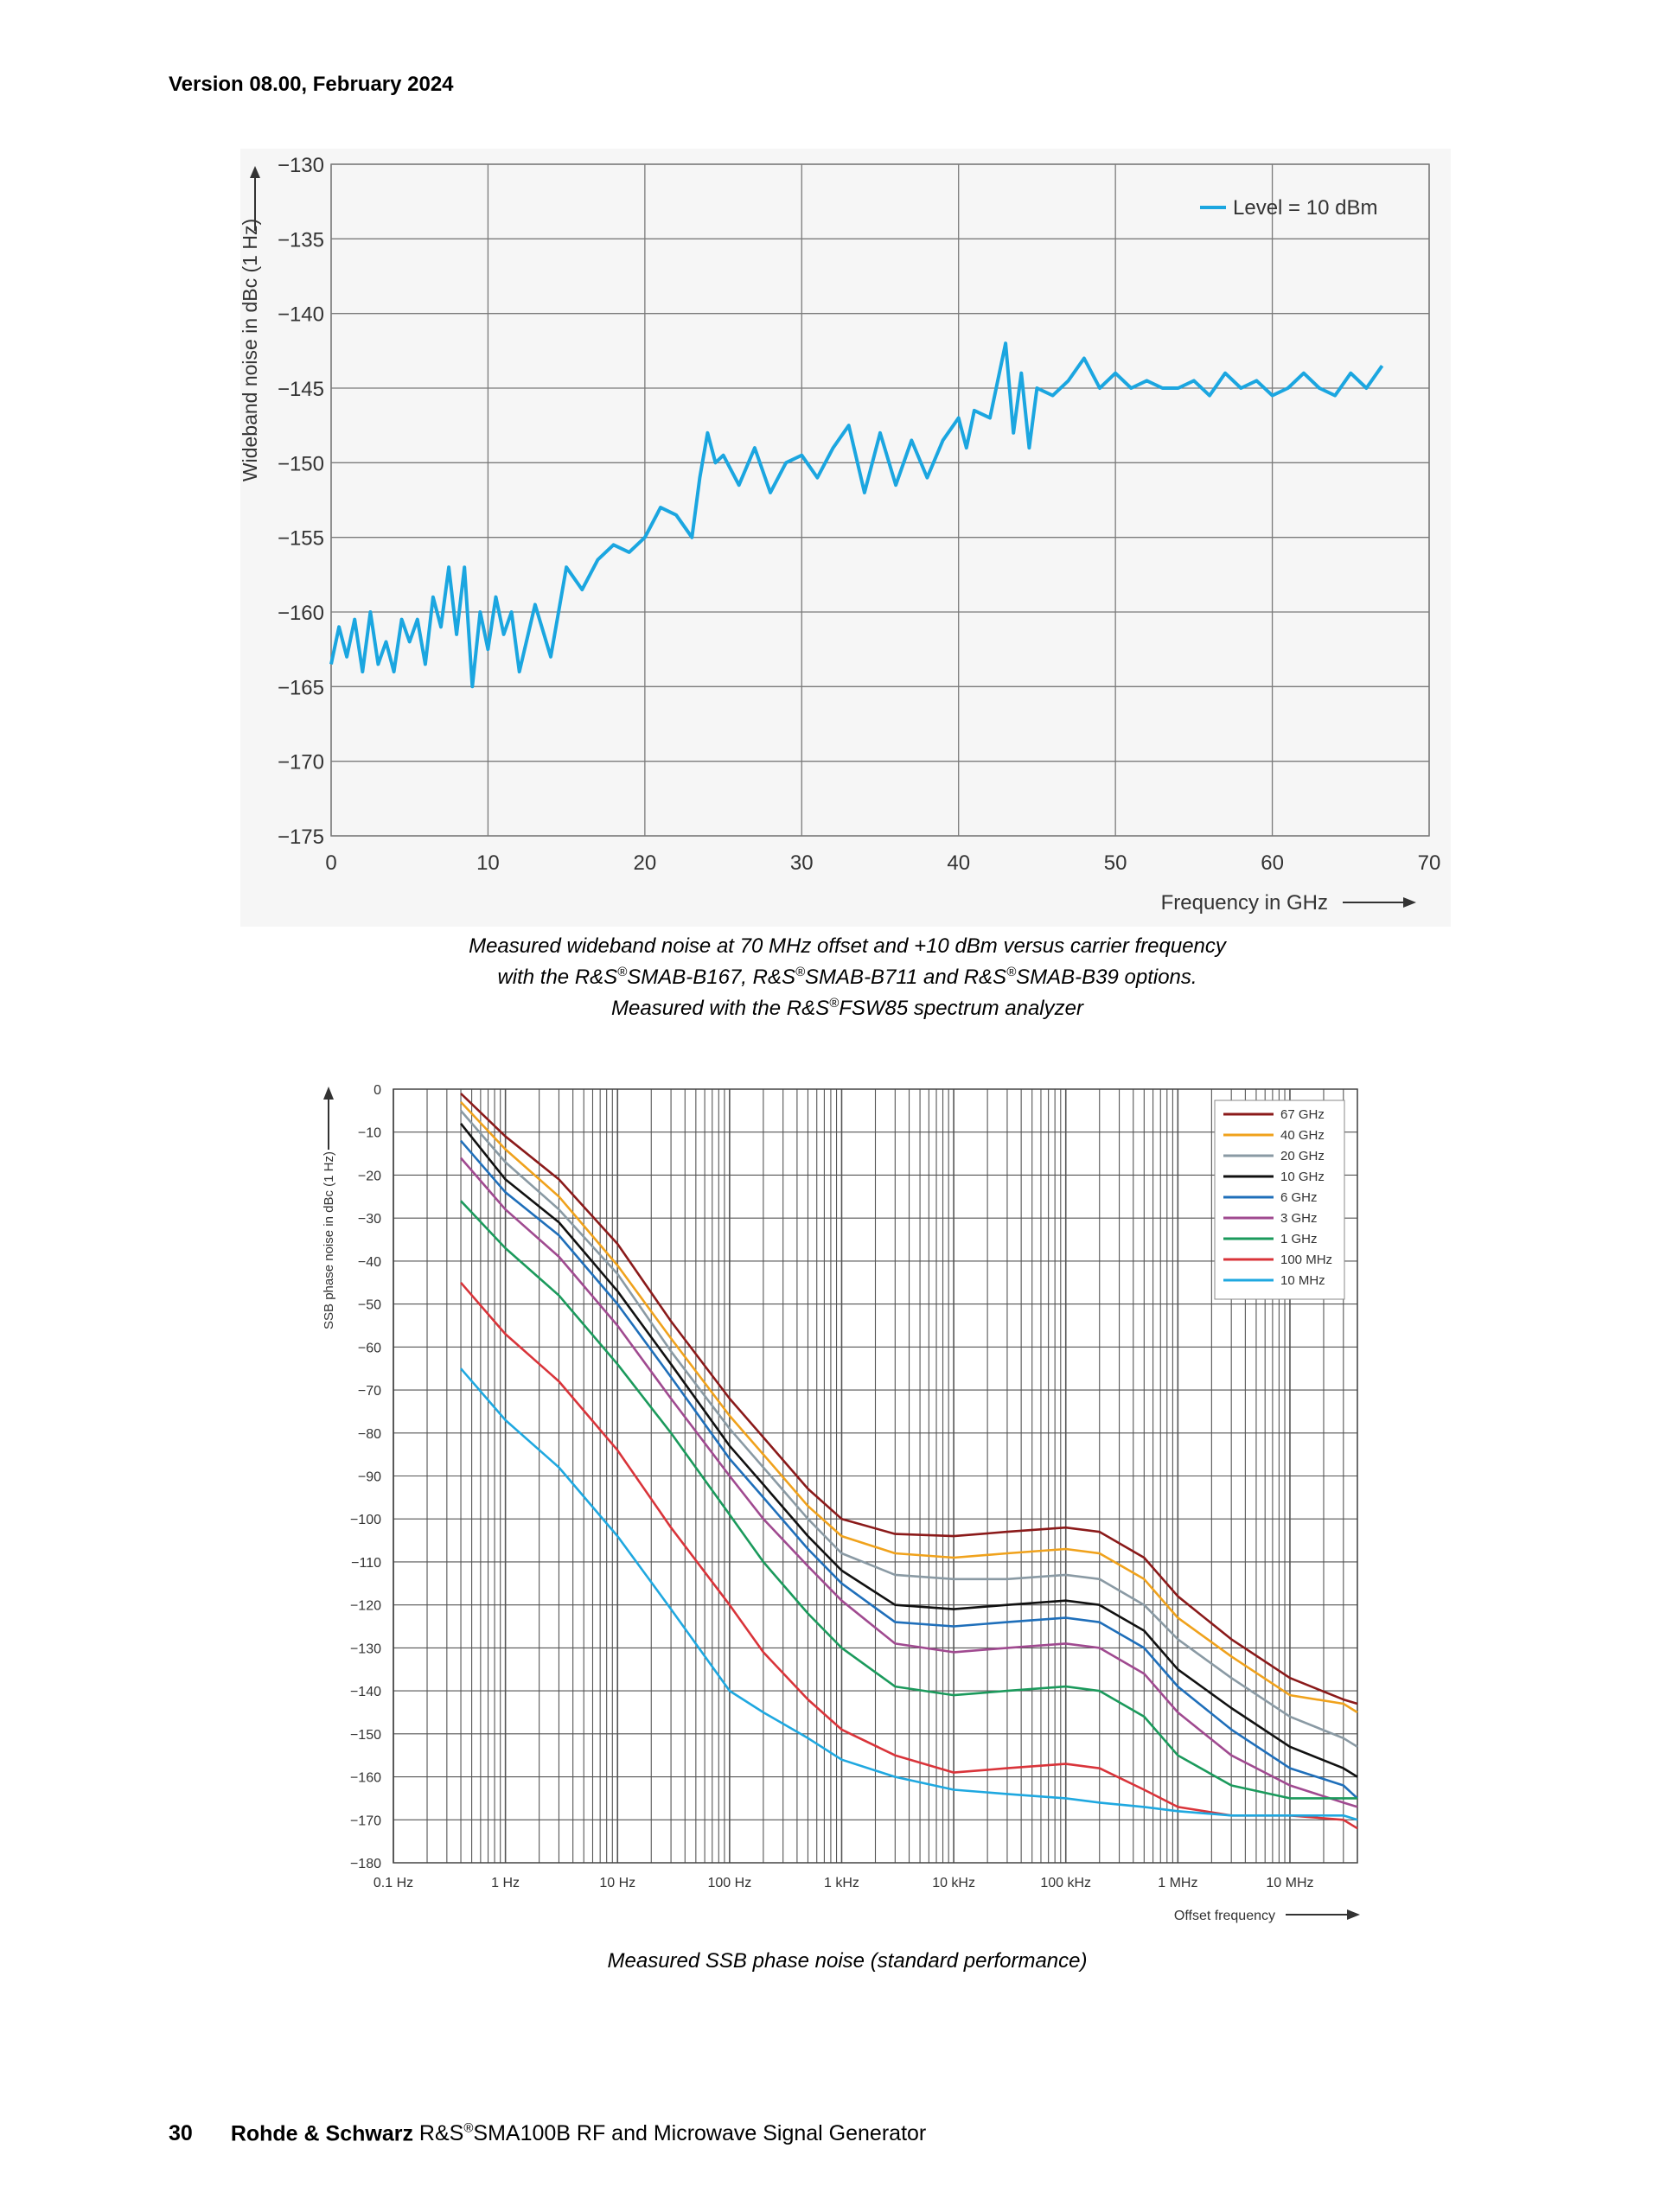 Image resolution: width=1660 pixels, height=2212 pixels. What do you see at coordinates (369, 1348) in the screenshot?
I see `y-tick-label: −60` at bounding box center [369, 1348].